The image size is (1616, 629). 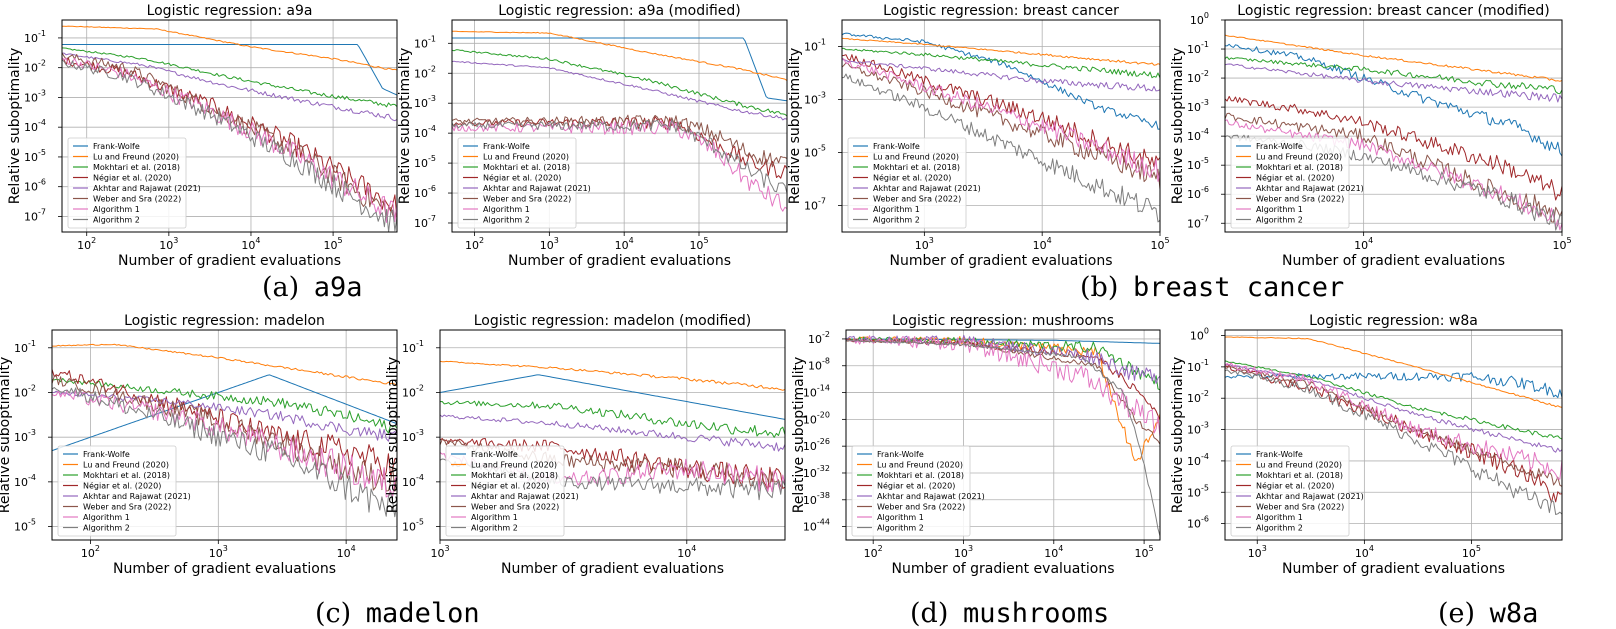 I want to click on legend-label: Frank-Wolfe, so click(x=116, y=146).